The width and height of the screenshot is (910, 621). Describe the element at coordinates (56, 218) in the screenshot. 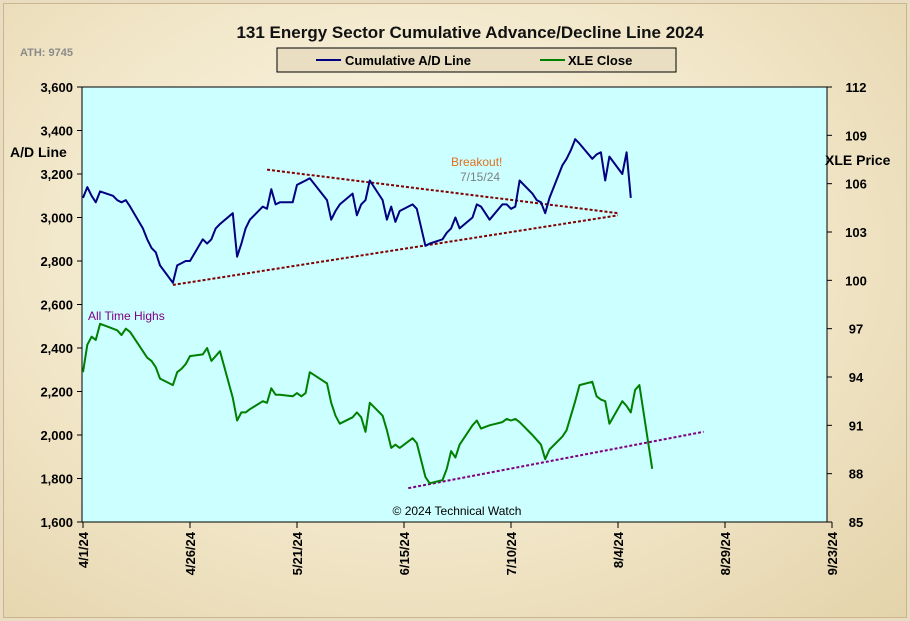

I see `left-tick-label: 3,000` at that location.